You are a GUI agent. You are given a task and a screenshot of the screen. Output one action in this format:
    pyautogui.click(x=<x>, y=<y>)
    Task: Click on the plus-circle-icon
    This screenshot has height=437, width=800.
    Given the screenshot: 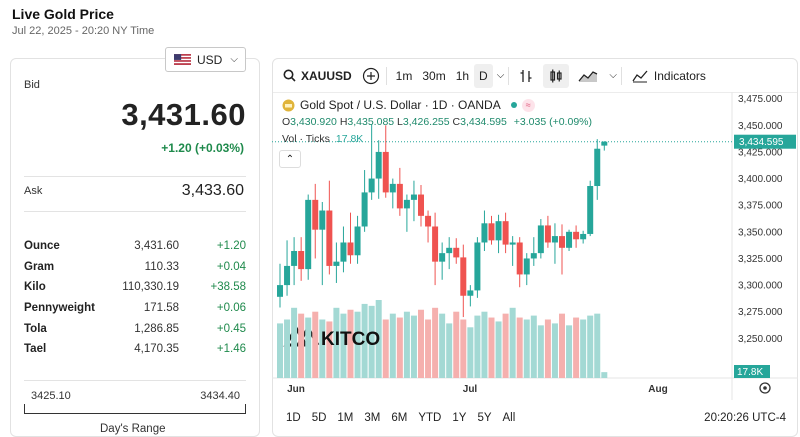 What is the action you would take?
    pyautogui.click(x=370, y=75)
    